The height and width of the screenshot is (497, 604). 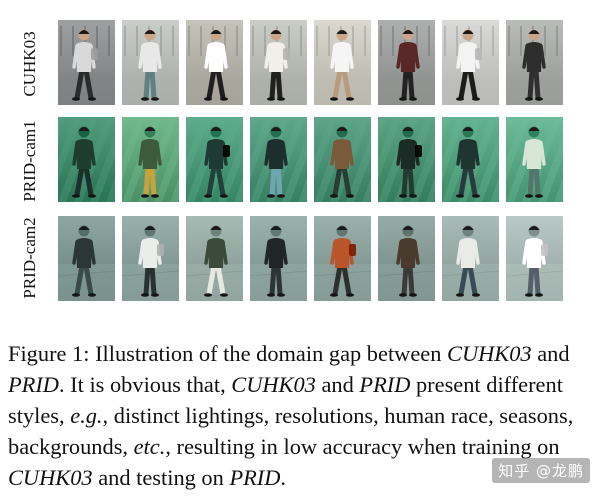 I want to click on caption-text: present different styles,, so click(x=285, y=400).